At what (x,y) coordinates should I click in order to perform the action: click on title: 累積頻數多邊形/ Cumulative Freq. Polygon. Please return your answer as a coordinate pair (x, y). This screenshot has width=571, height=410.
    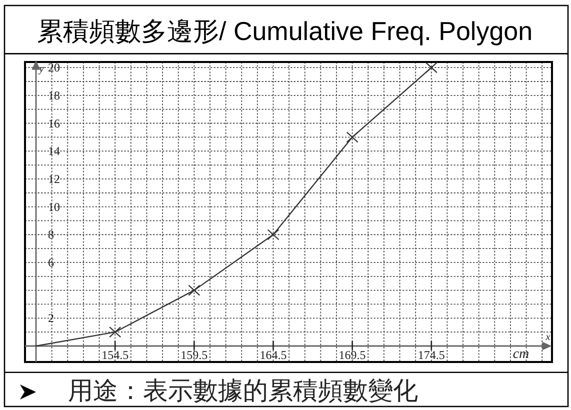
    Looking at the image, I should click on (285, 31).